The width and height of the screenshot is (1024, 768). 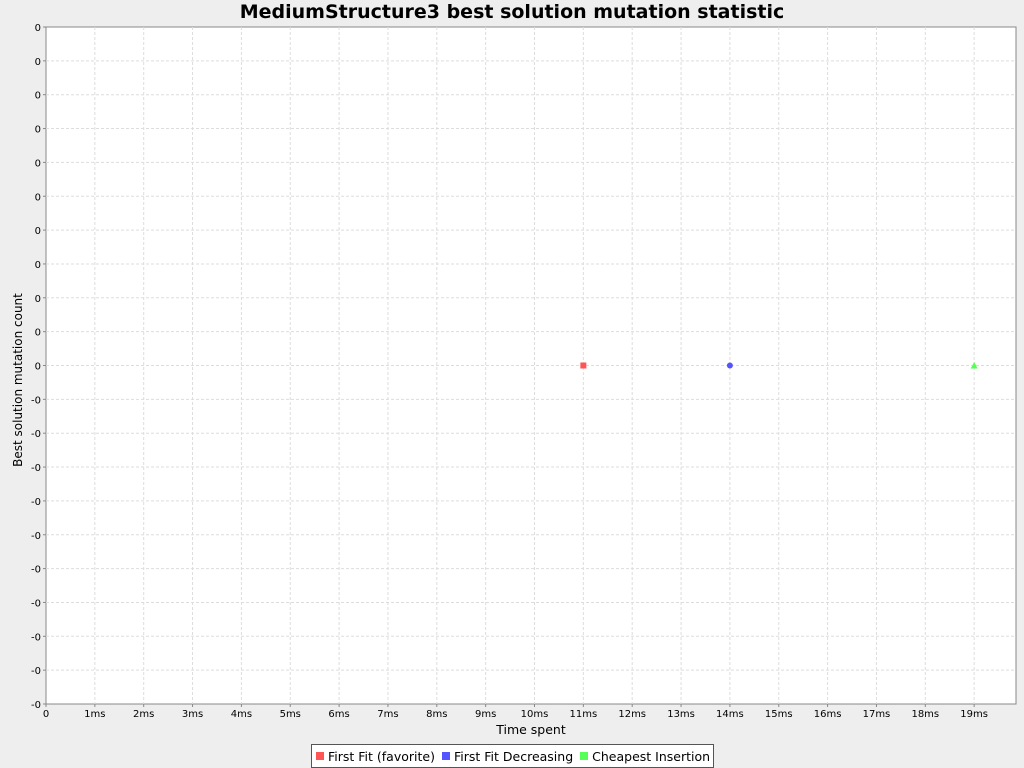 What do you see at coordinates (387, 714) in the screenshot?
I see `x-tick-label: 7ms` at bounding box center [387, 714].